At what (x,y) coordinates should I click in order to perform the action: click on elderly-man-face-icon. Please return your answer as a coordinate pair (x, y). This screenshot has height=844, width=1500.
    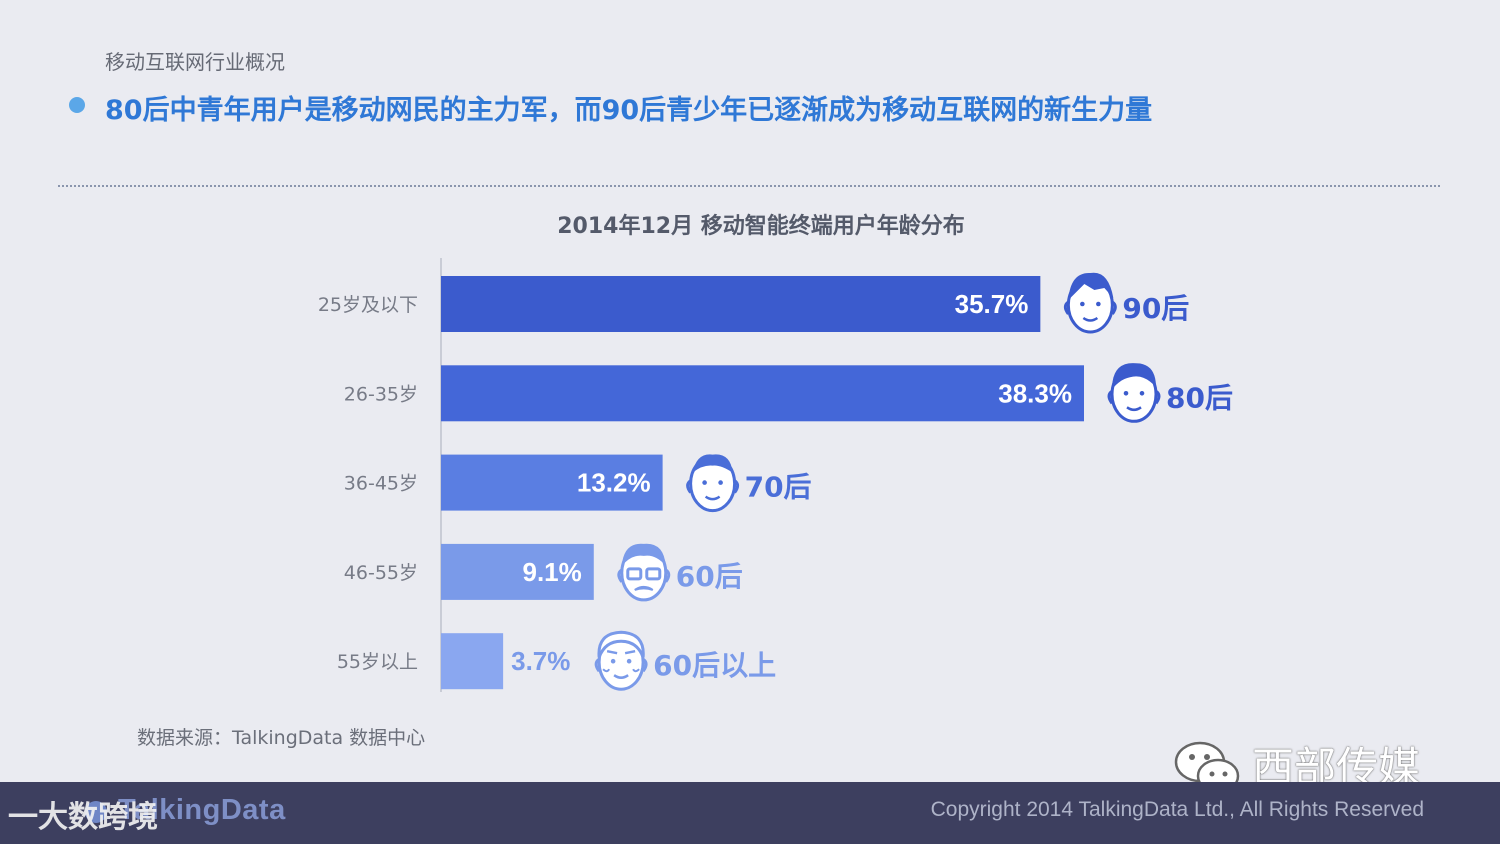
    Looking at the image, I should click on (621, 660).